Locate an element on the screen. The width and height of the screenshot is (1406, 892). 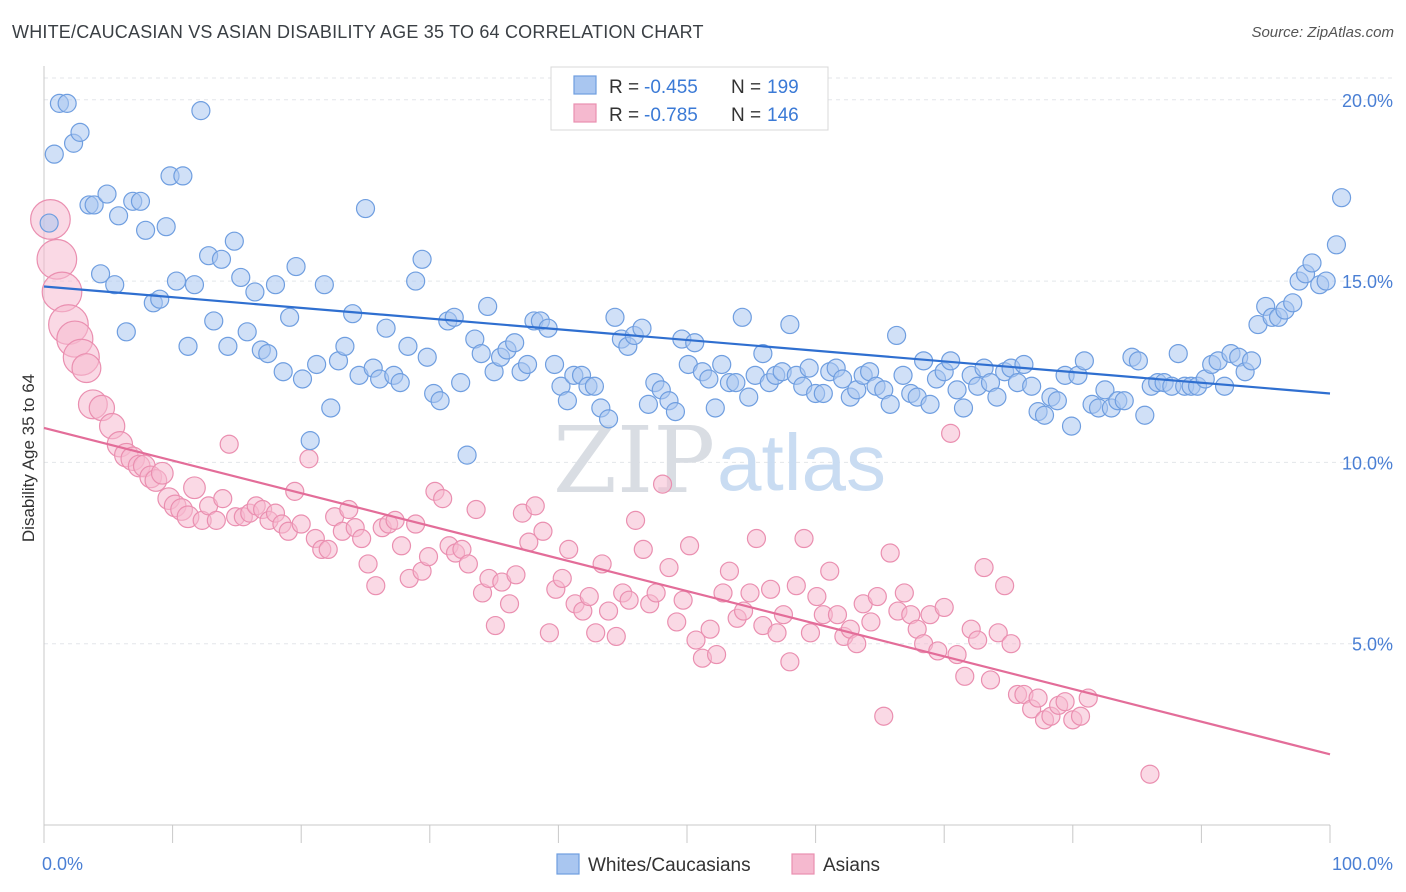
x-tick-label: 0.0% is located at coordinates (62, 864).